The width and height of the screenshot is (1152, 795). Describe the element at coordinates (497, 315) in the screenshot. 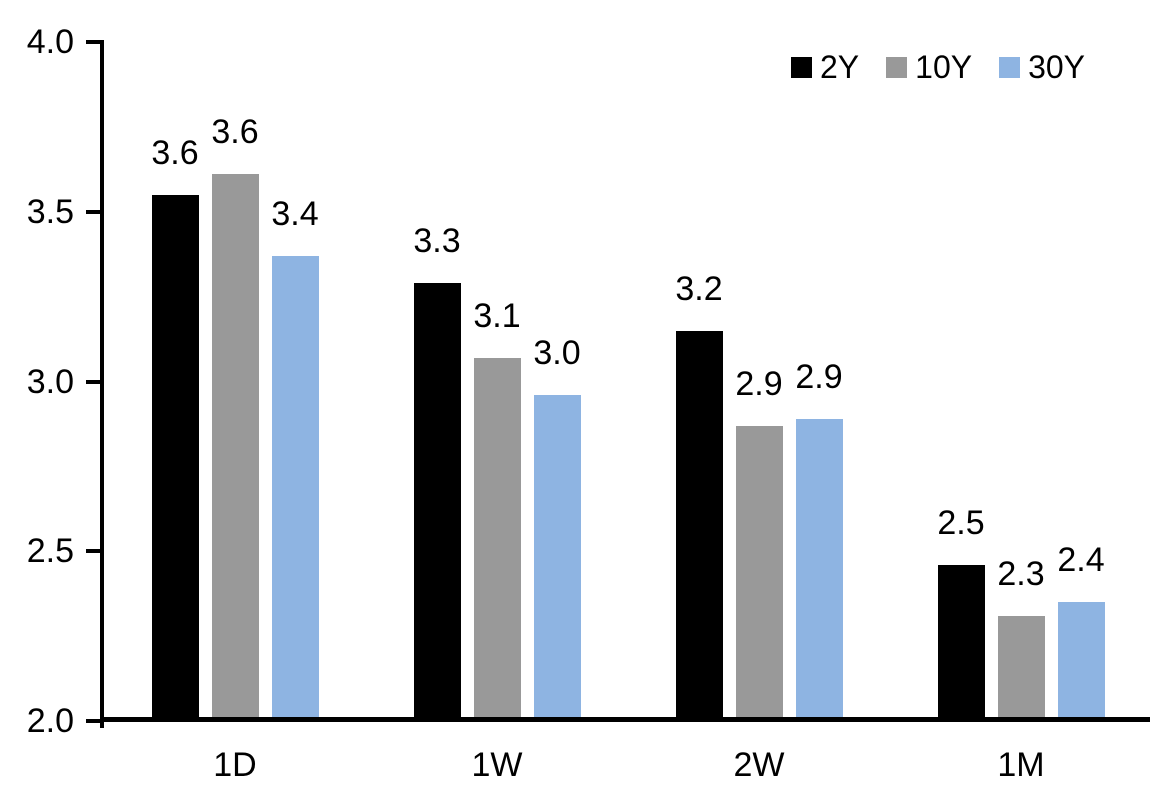

I see `bar-value-label: 3.1` at that location.